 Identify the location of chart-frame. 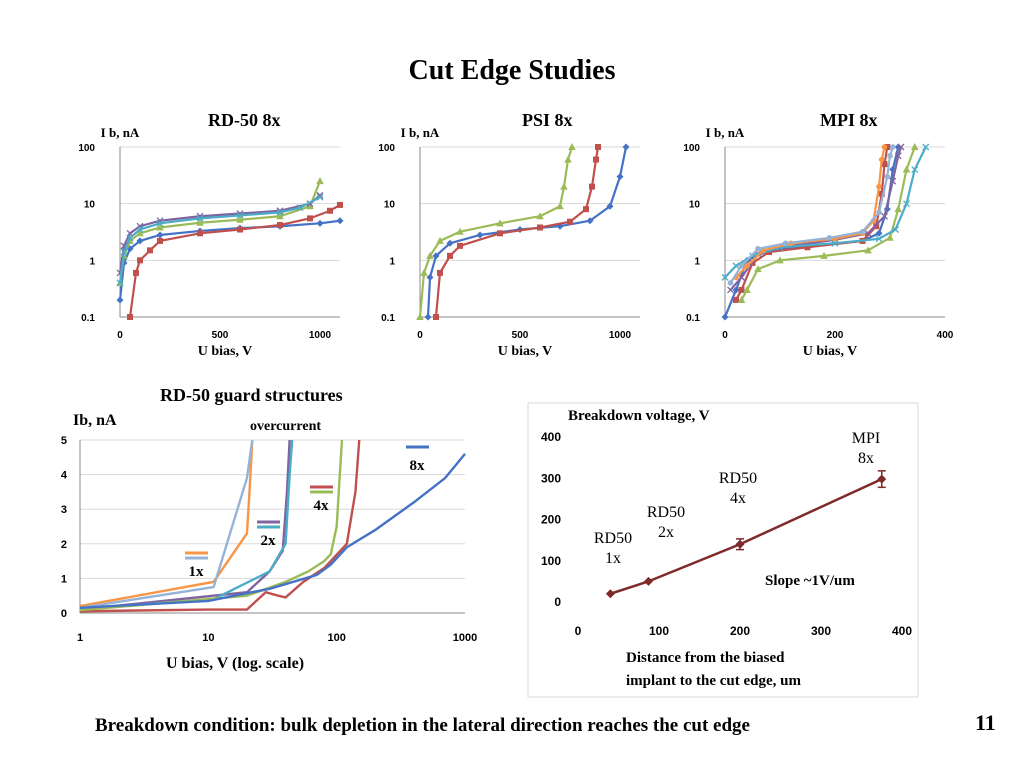
(723, 550).